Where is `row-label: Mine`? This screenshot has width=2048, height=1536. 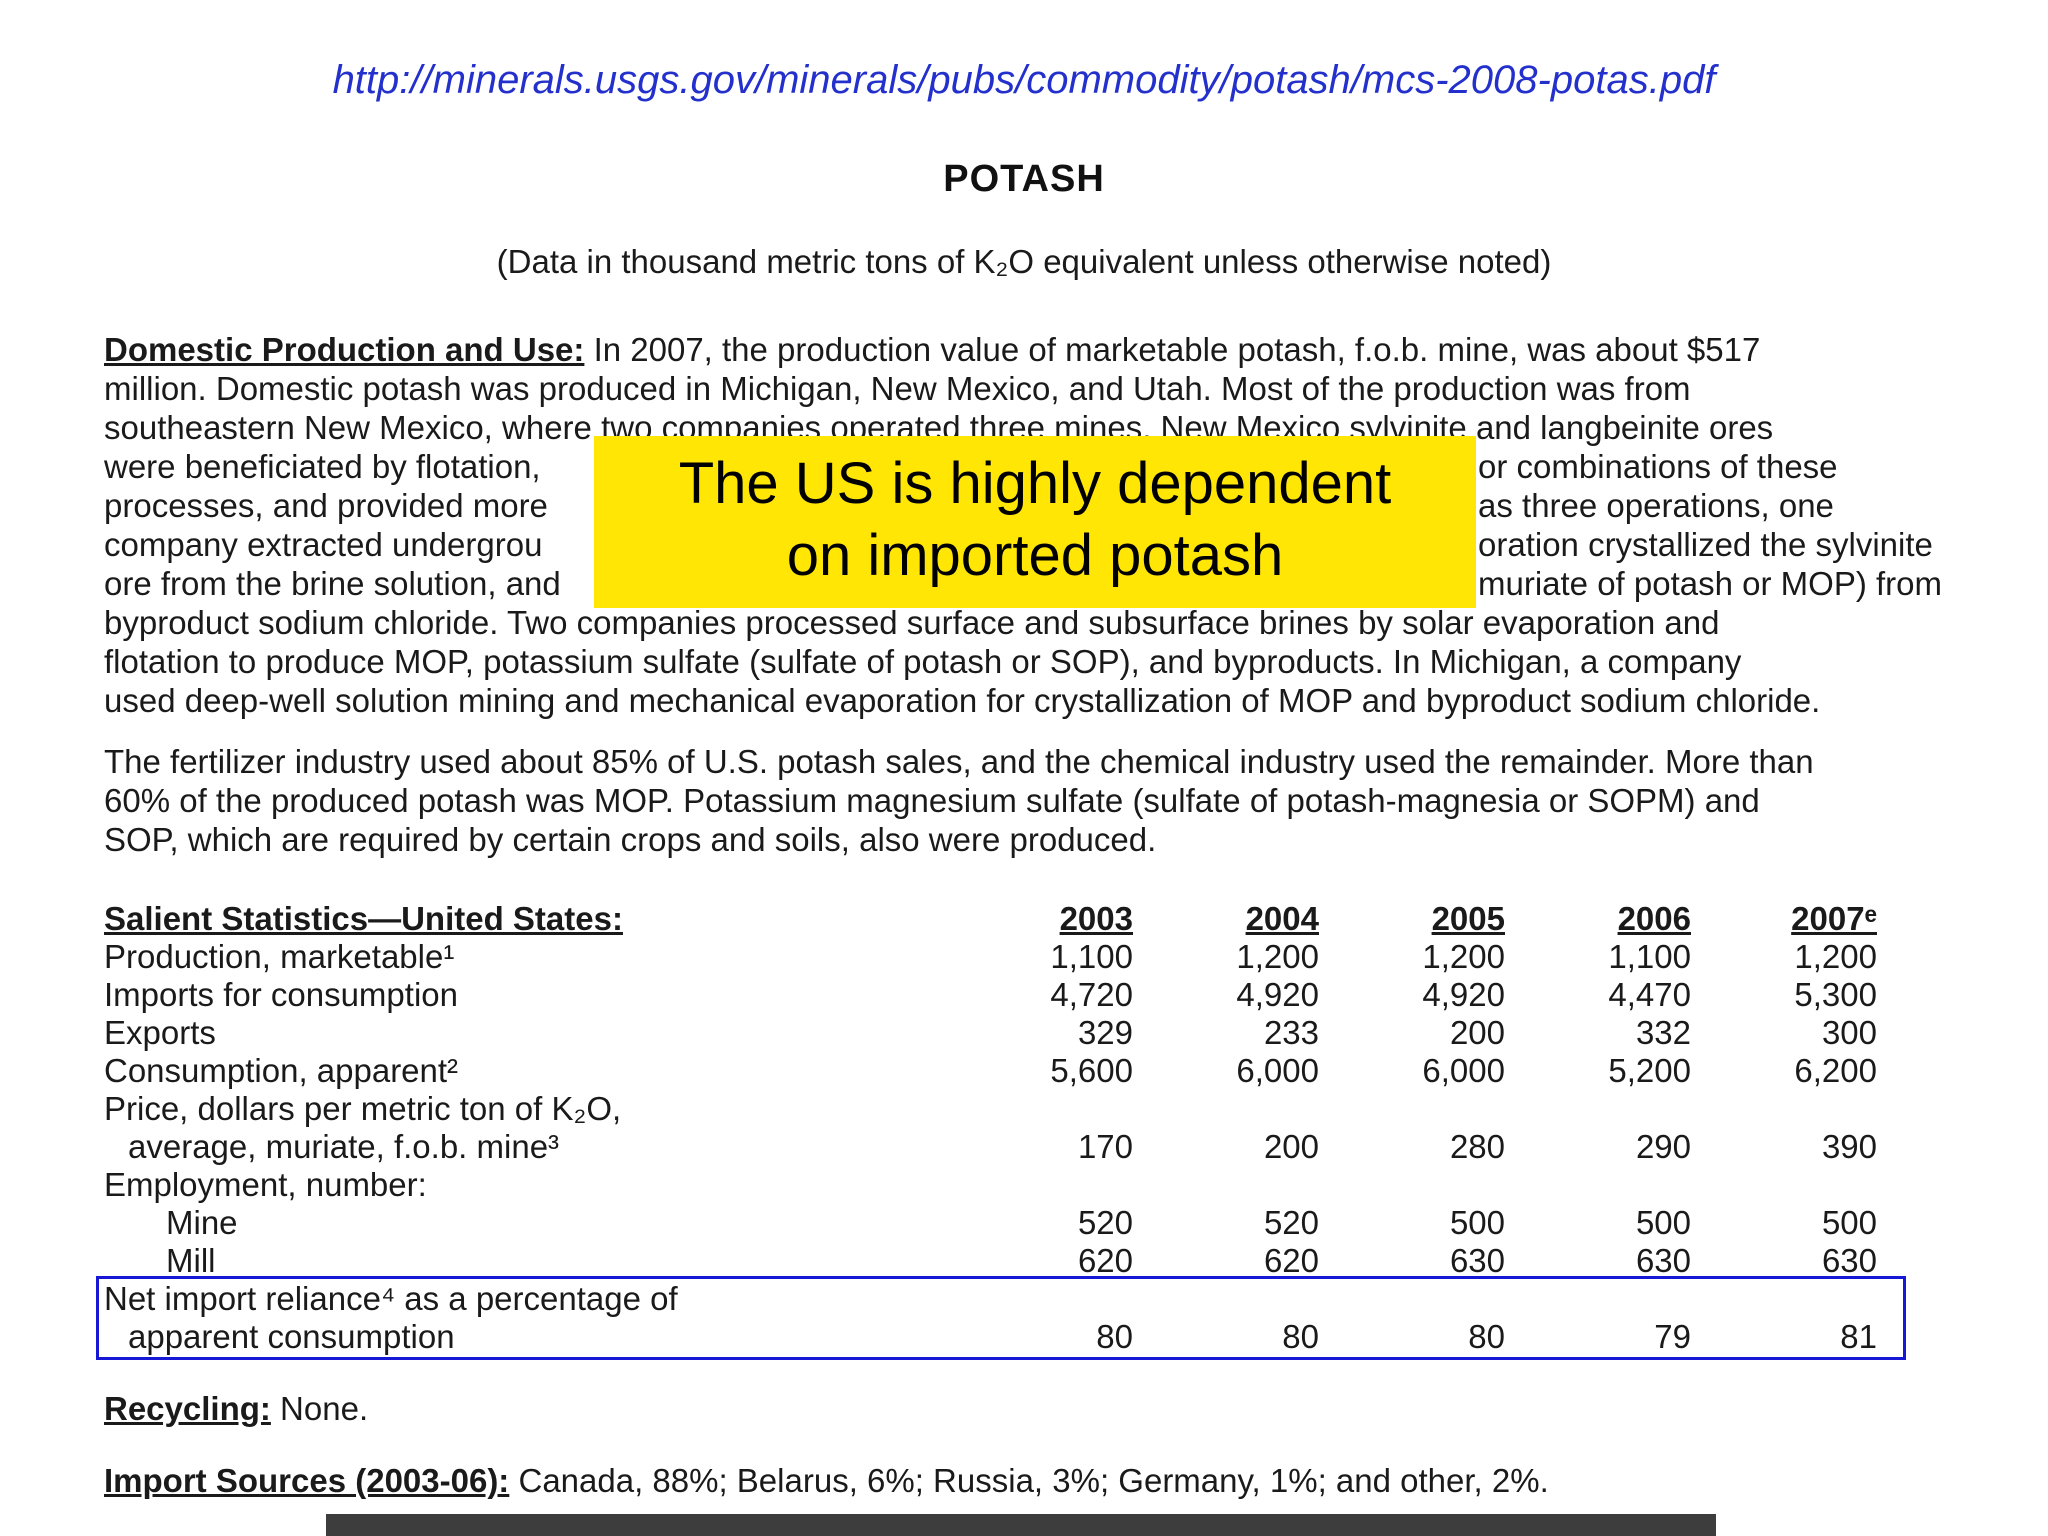 row-label: Mine is located at coordinates (202, 1222).